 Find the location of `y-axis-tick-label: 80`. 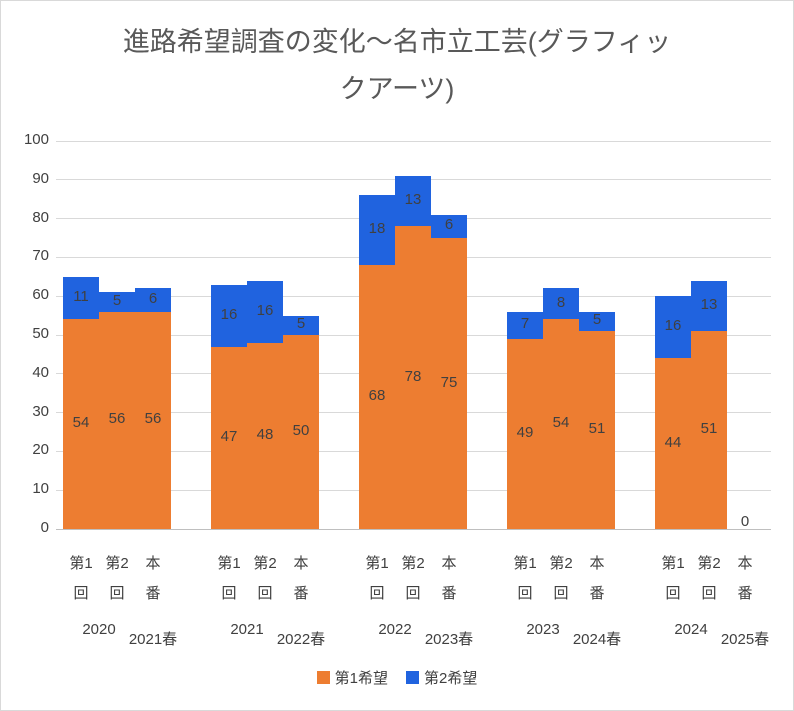

y-axis-tick-label: 80 is located at coordinates (40, 217).